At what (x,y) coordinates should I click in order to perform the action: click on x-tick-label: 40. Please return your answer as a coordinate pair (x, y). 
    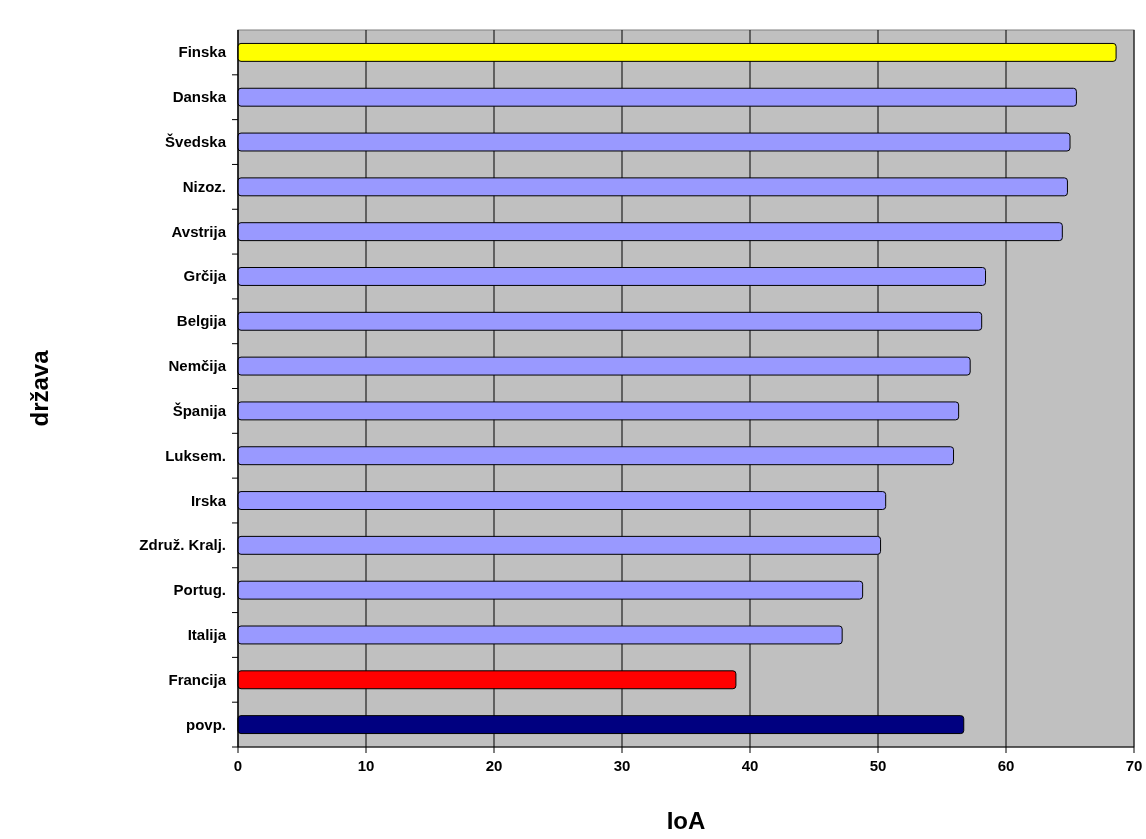
    Looking at the image, I should click on (750, 765).